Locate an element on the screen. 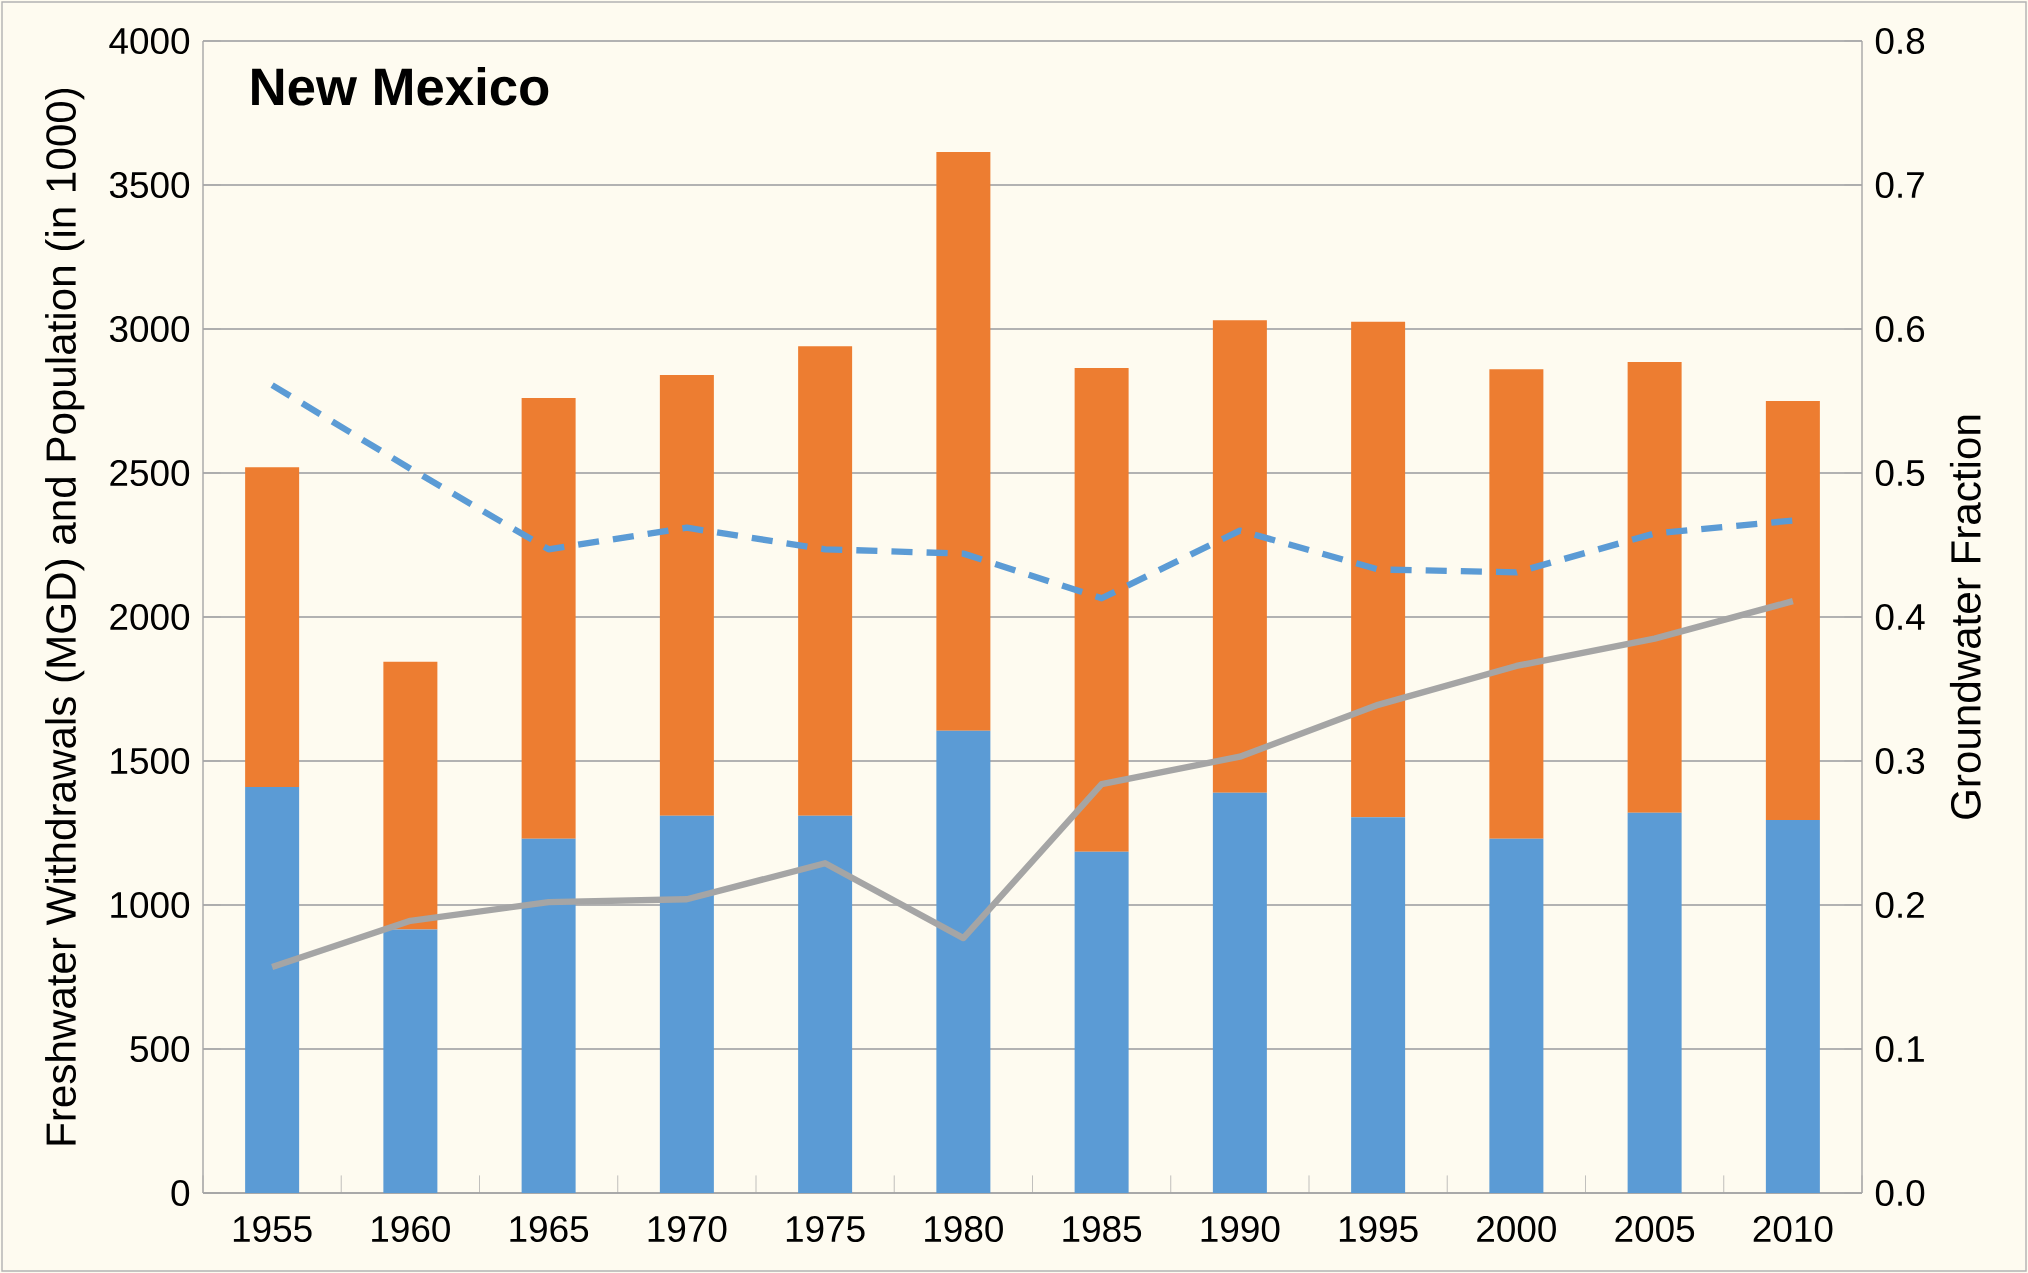  y2-tick-label: 0.2 is located at coordinates (1899, 905).